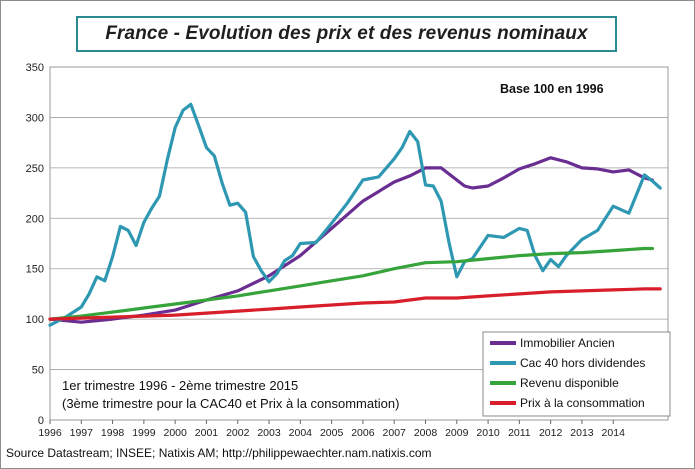  Describe the element at coordinates (332, 433) in the screenshot. I see `x-tick-label: 2005` at that location.